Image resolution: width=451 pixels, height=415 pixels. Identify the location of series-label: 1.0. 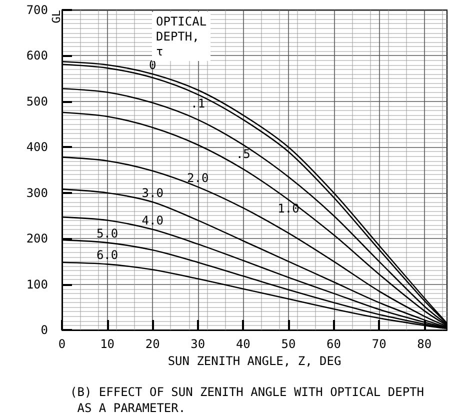
(289, 209).